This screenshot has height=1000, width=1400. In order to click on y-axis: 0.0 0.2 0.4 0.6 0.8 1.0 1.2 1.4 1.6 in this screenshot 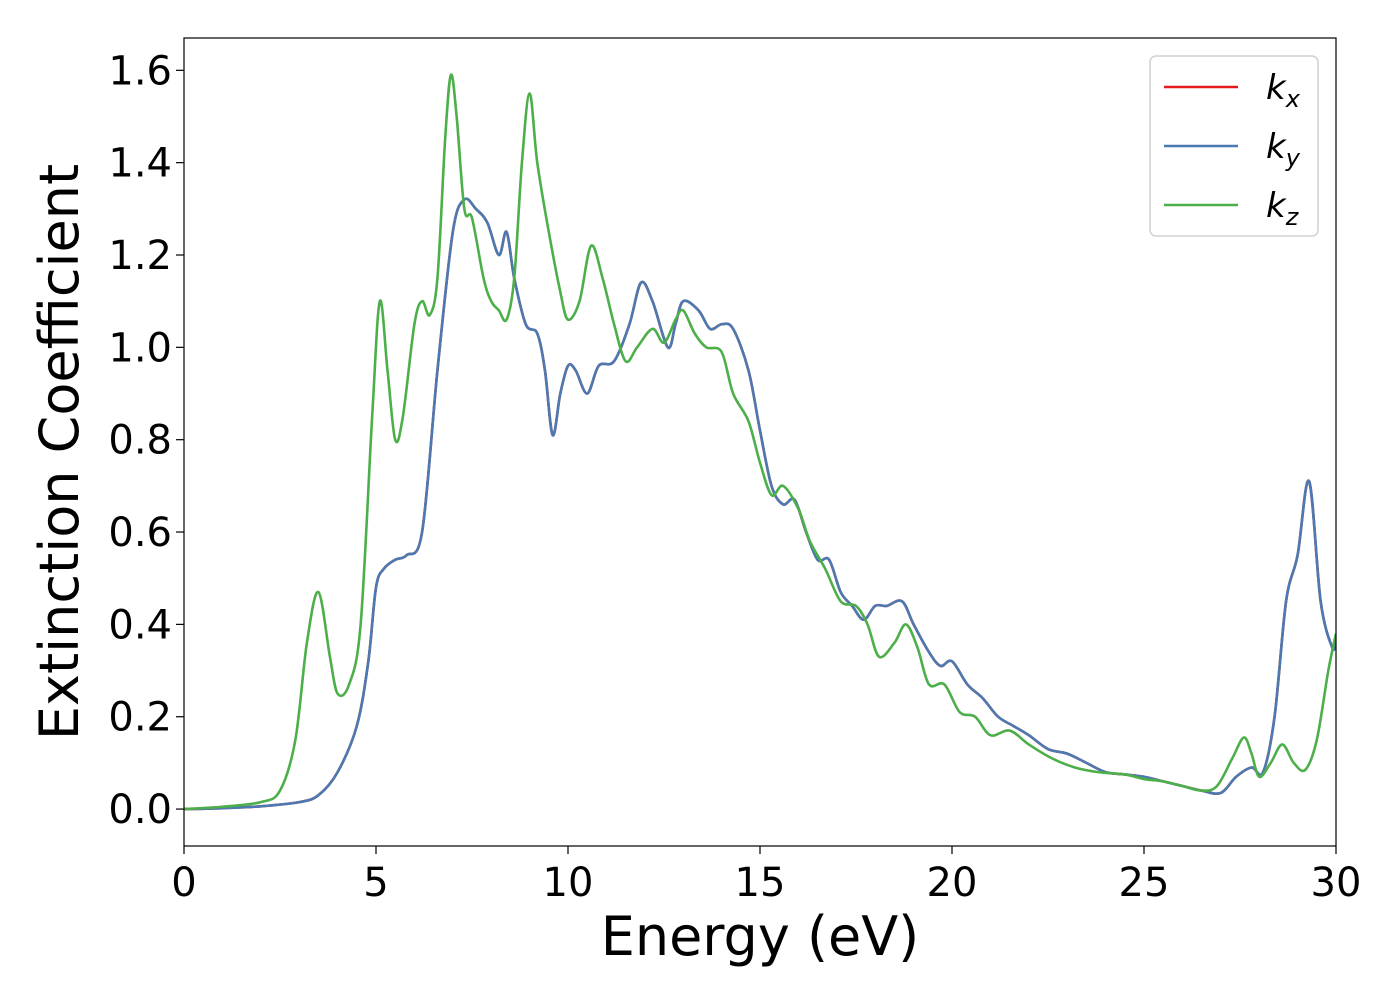, I will do `click(146, 440)`.